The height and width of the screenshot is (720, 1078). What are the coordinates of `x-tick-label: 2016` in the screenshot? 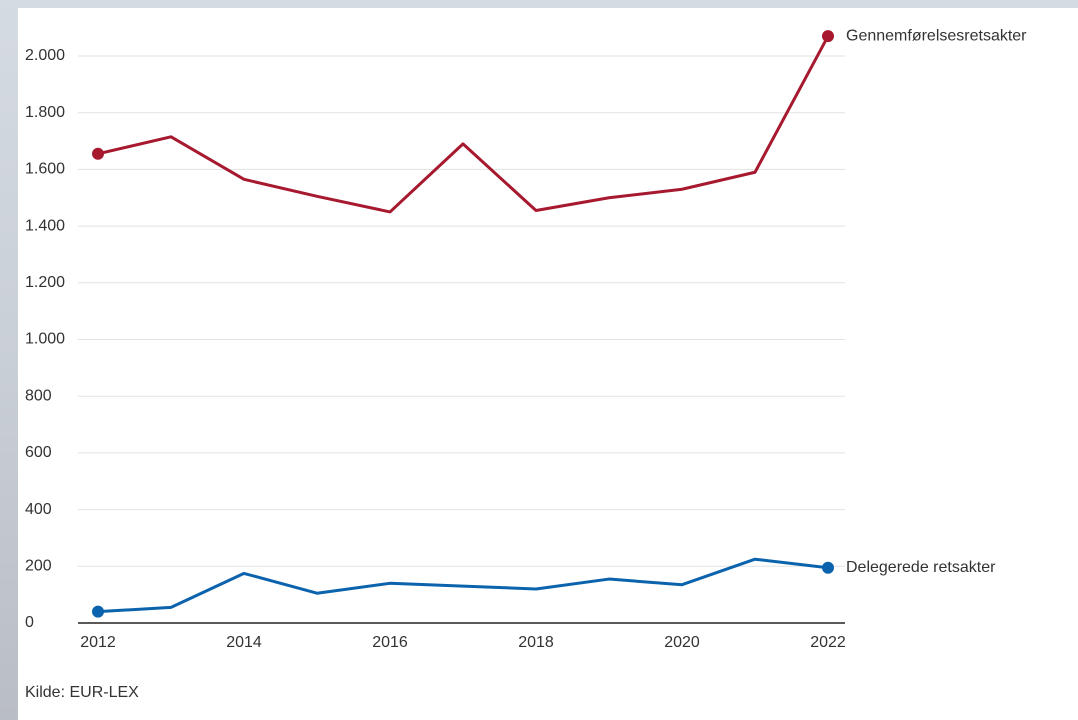 It's located at (390, 642).